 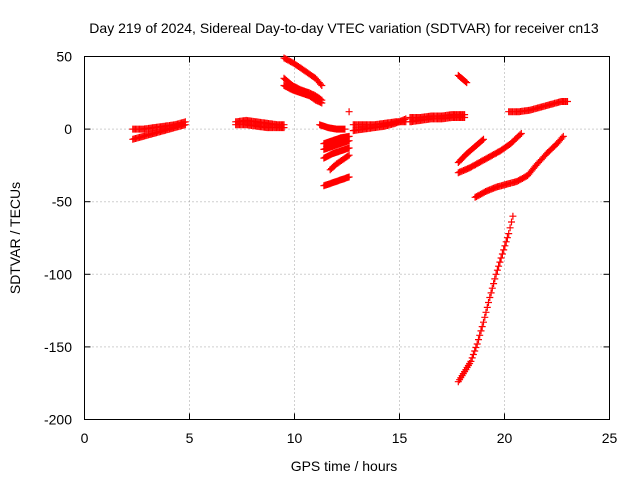 What do you see at coordinates (62, 202) in the screenshot?
I see `y-tick-label: -50` at bounding box center [62, 202].